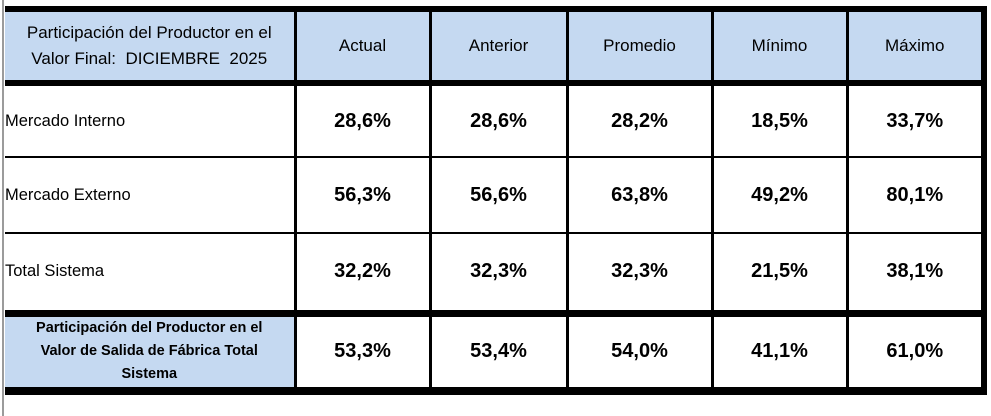  Describe the element at coordinates (916, 120) in the screenshot. I see `value-cell: 33,7%` at that location.